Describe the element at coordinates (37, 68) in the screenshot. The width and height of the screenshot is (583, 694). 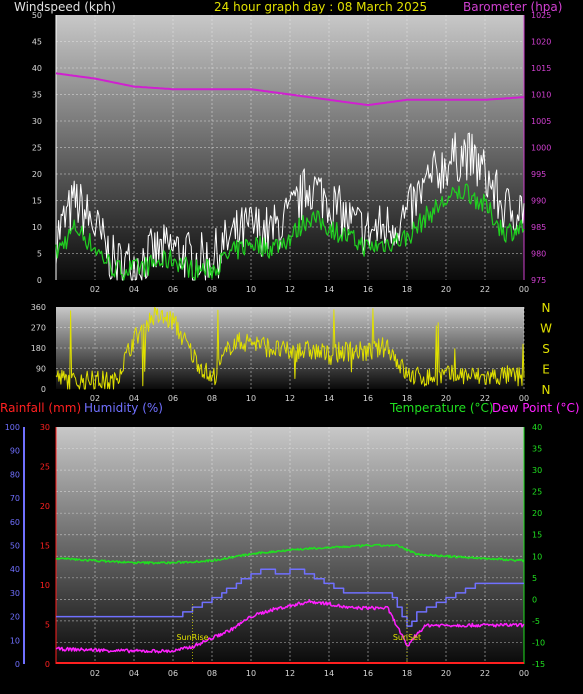
I see `y-left-tick-label: 40` at that location.